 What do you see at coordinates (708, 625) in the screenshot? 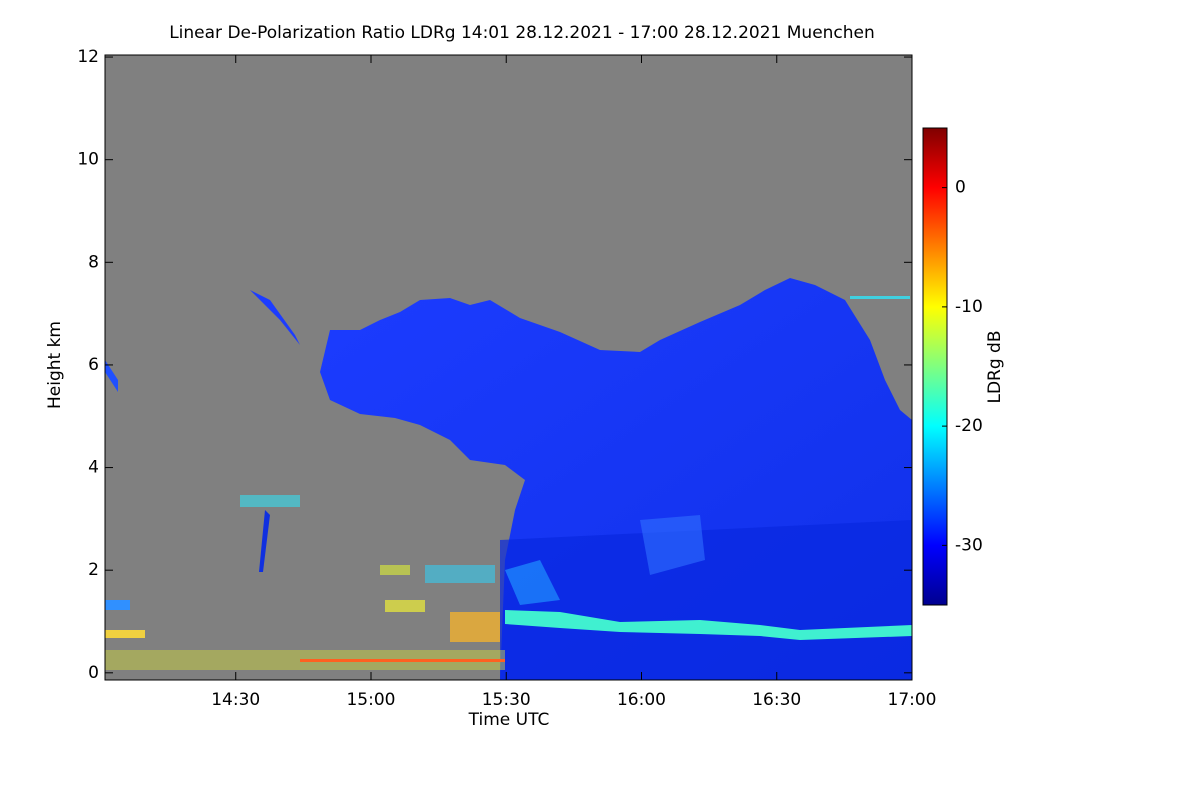
I see `cyan-layer` at bounding box center [708, 625].